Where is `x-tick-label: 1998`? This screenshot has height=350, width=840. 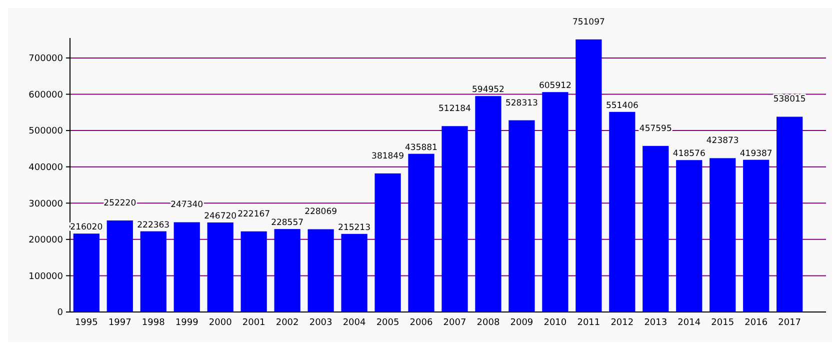
x-tick-label: 1998 is located at coordinates (154, 323).